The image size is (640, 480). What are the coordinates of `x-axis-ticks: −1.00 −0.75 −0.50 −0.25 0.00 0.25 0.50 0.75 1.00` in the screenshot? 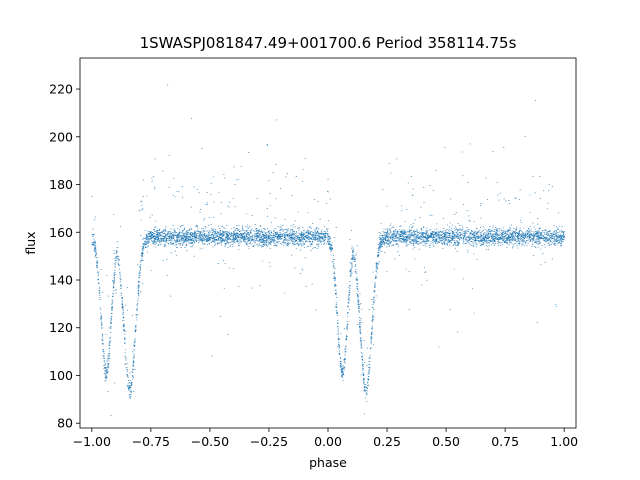 It's located at (325, 438).